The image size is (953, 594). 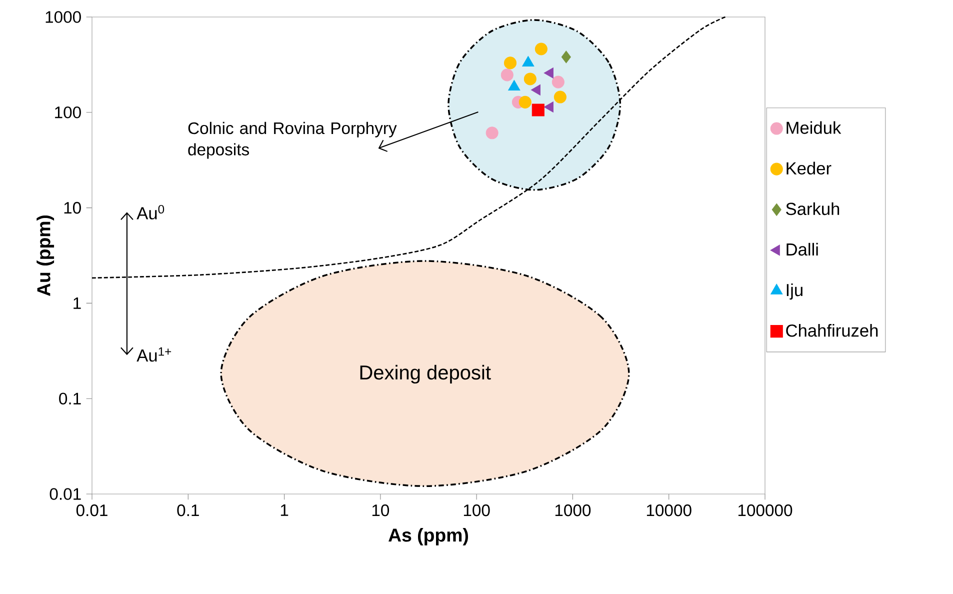 I want to click on y-tick-label: 100, so click(x=68, y=112).